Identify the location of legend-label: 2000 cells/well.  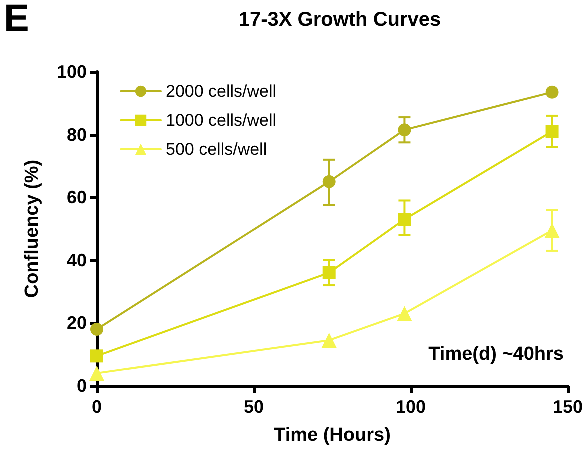
(221, 91).